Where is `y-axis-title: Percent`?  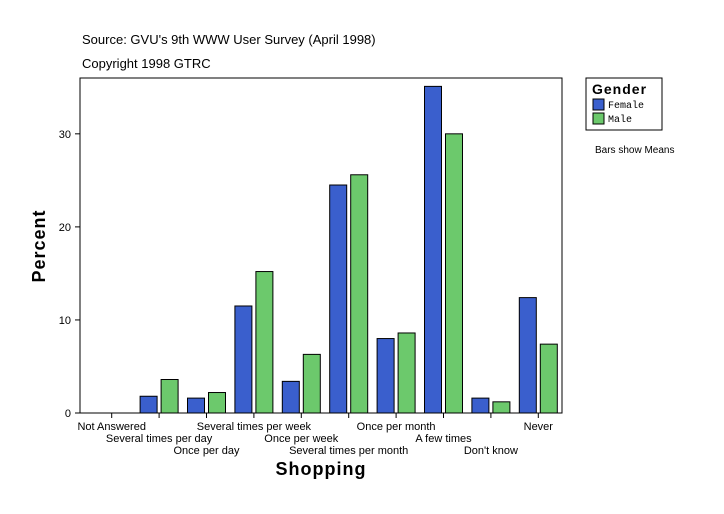
y-axis-title: Percent is located at coordinates (39, 245).